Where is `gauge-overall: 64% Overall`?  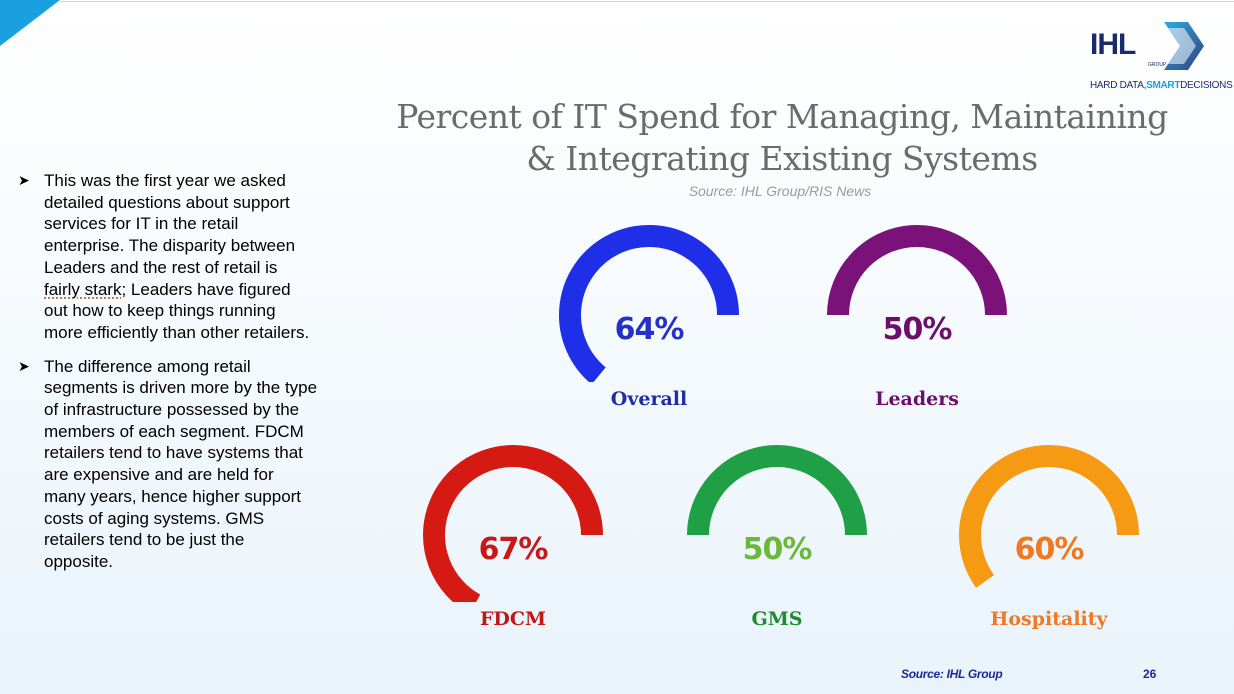
gauge-overall: 64% Overall is located at coordinates (649, 317).